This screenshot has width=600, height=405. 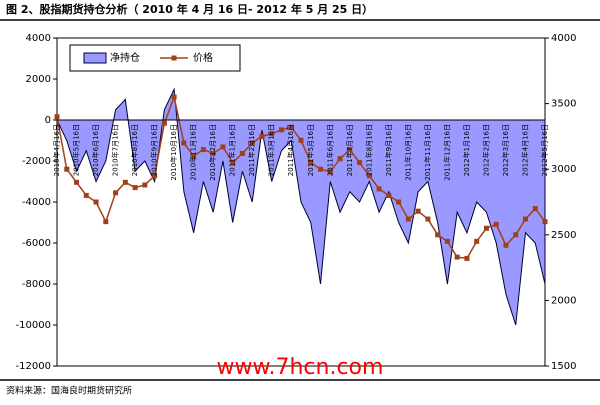 What do you see at coordinates (563, 38) in the screenshot?
I see `y2-tick-label: 4000` at bounding box center [563, 38].